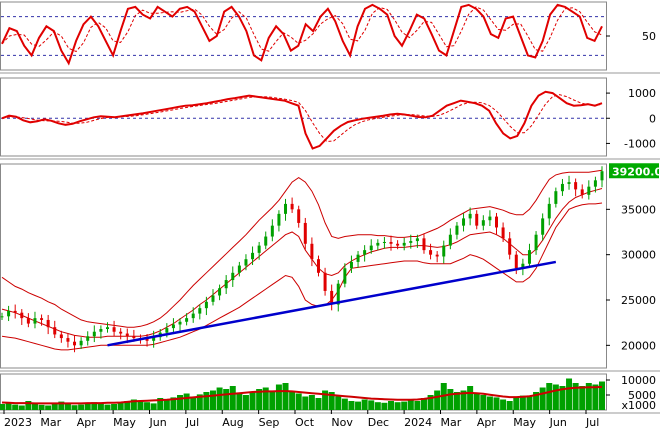 The height and width of the screenshot is (436, 660). Describe the element at coordinates (649, 36) in the screenshot. I see `0-tick-label: 50` at that location.